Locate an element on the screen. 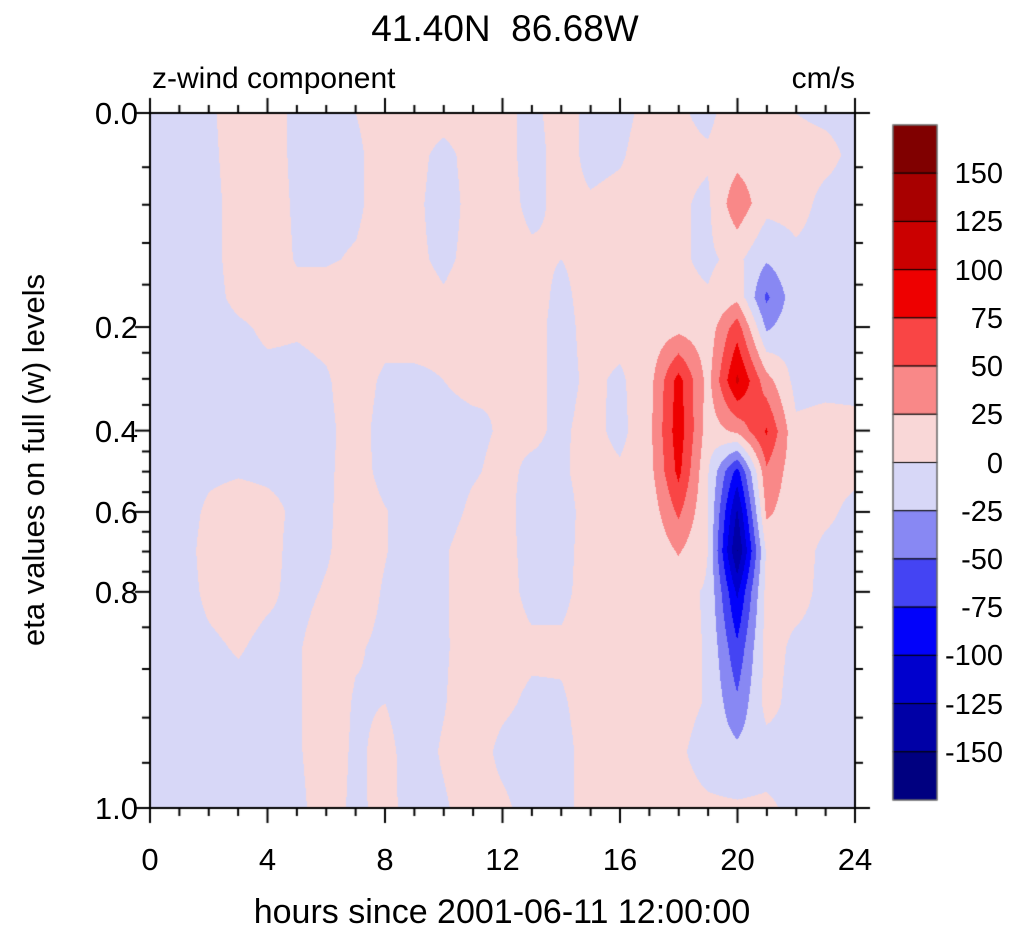  colorbar-tick-label: -100 is located at coordinates (973, 656).